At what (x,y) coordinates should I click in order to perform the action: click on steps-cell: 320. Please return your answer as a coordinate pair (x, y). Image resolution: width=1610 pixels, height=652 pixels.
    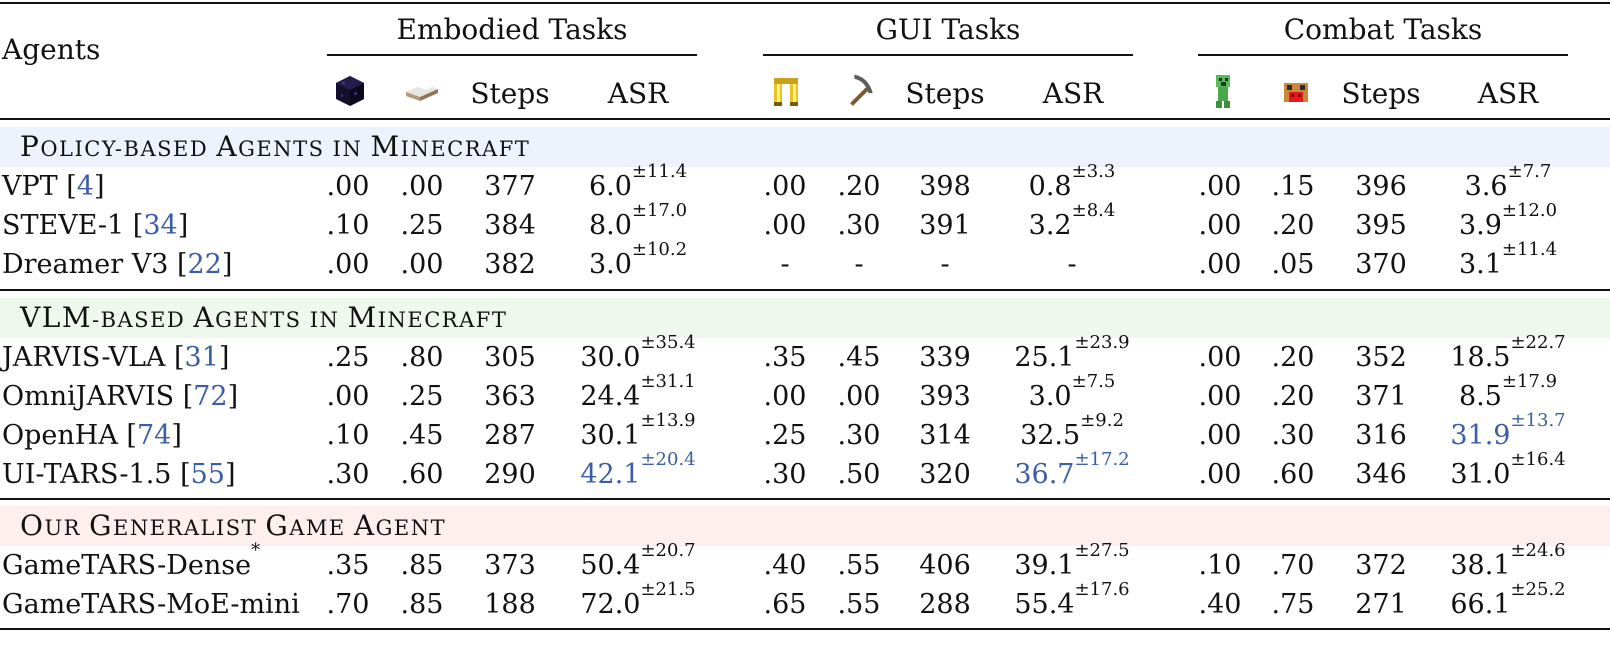
    Looking at the image, I should click on (945, 474).